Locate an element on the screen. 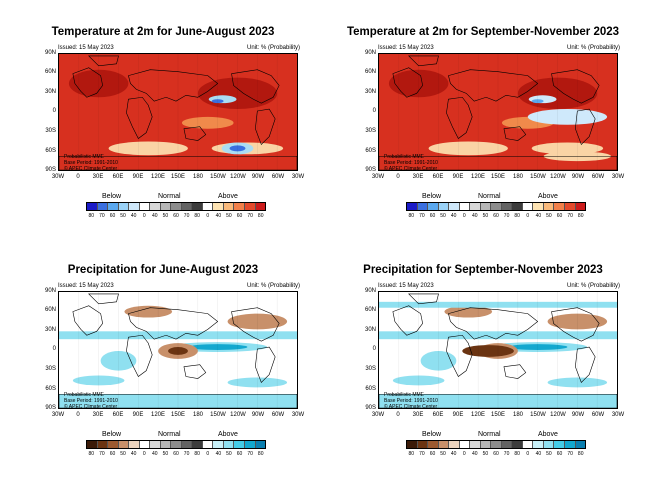 The width and height of the screenshot is (650, 489). legend-category-below: Below is located at coordinates (432, 196).